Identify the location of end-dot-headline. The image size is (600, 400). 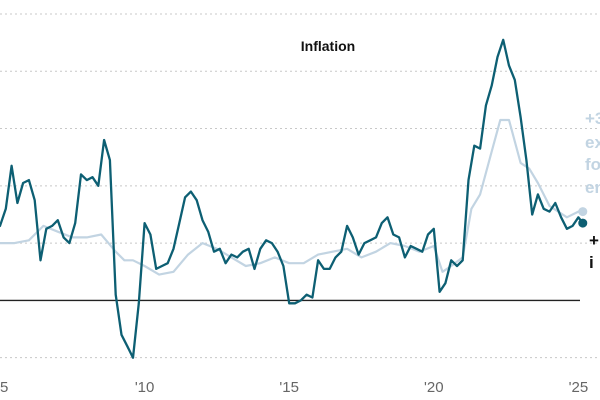
(583, 223).